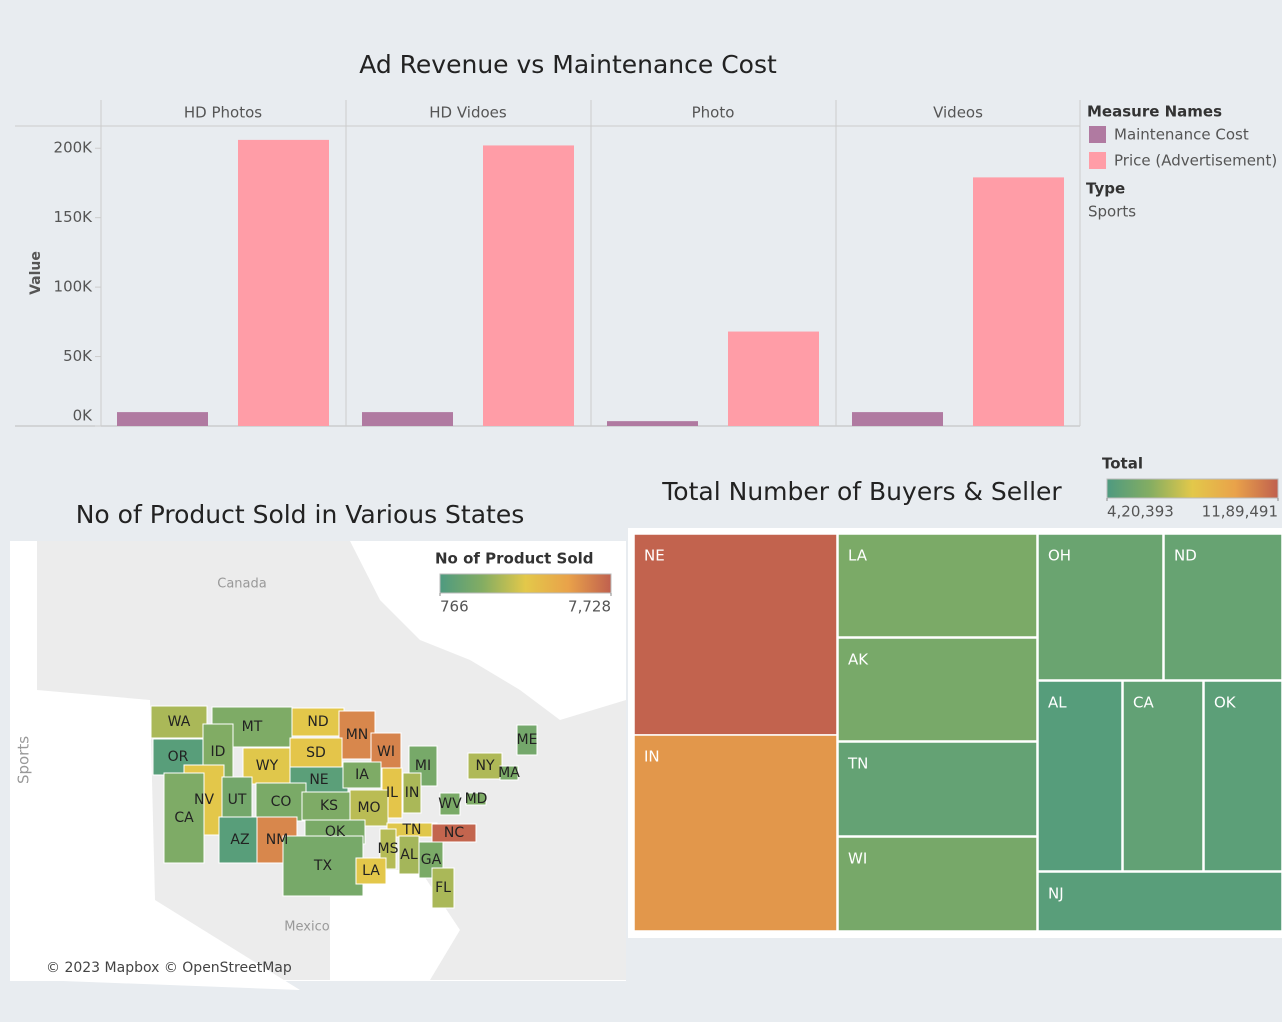  Describe the element at coordinates (412, 793) in the screenshot. I see `state-label: IN` at that location.